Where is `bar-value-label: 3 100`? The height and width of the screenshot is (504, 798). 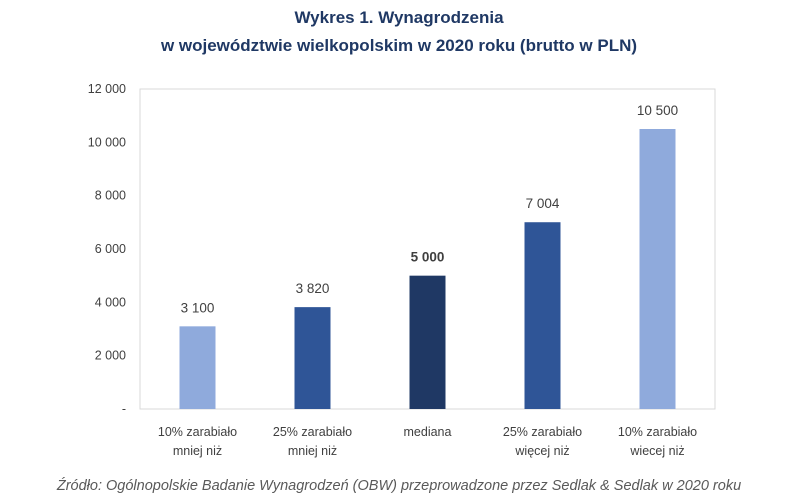 bar-value-label: 3 100 is located at coordinates (198, 307).